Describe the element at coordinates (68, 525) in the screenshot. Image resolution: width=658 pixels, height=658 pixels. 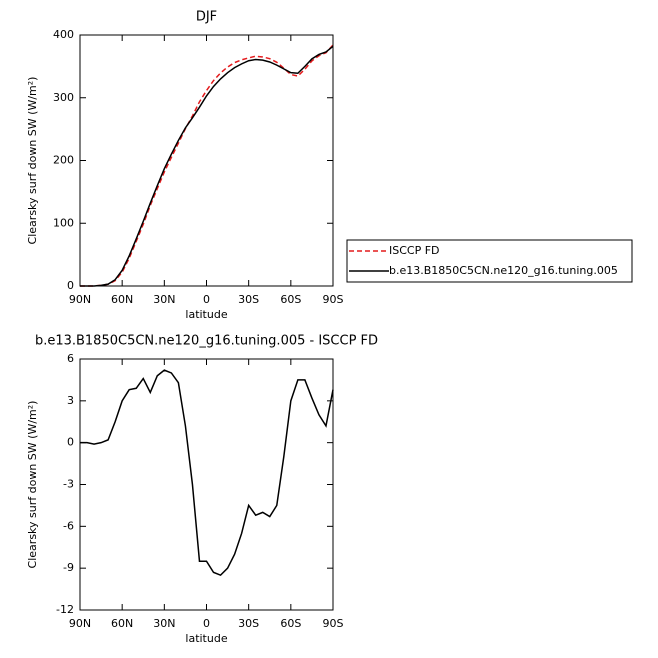
I see `y-tick-label: -6` at that location.